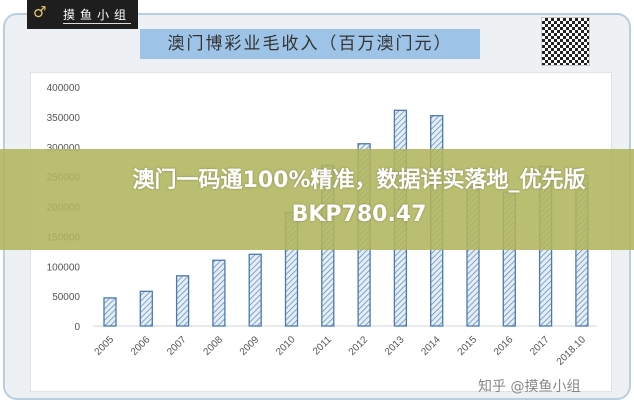 Image resolution: width=634 pixels, height=400 pixels. What do you see at coordinates (40, 12) in the screenshot?
I see `fish-logo-icon: ♂` at bounding box center [40, 12].